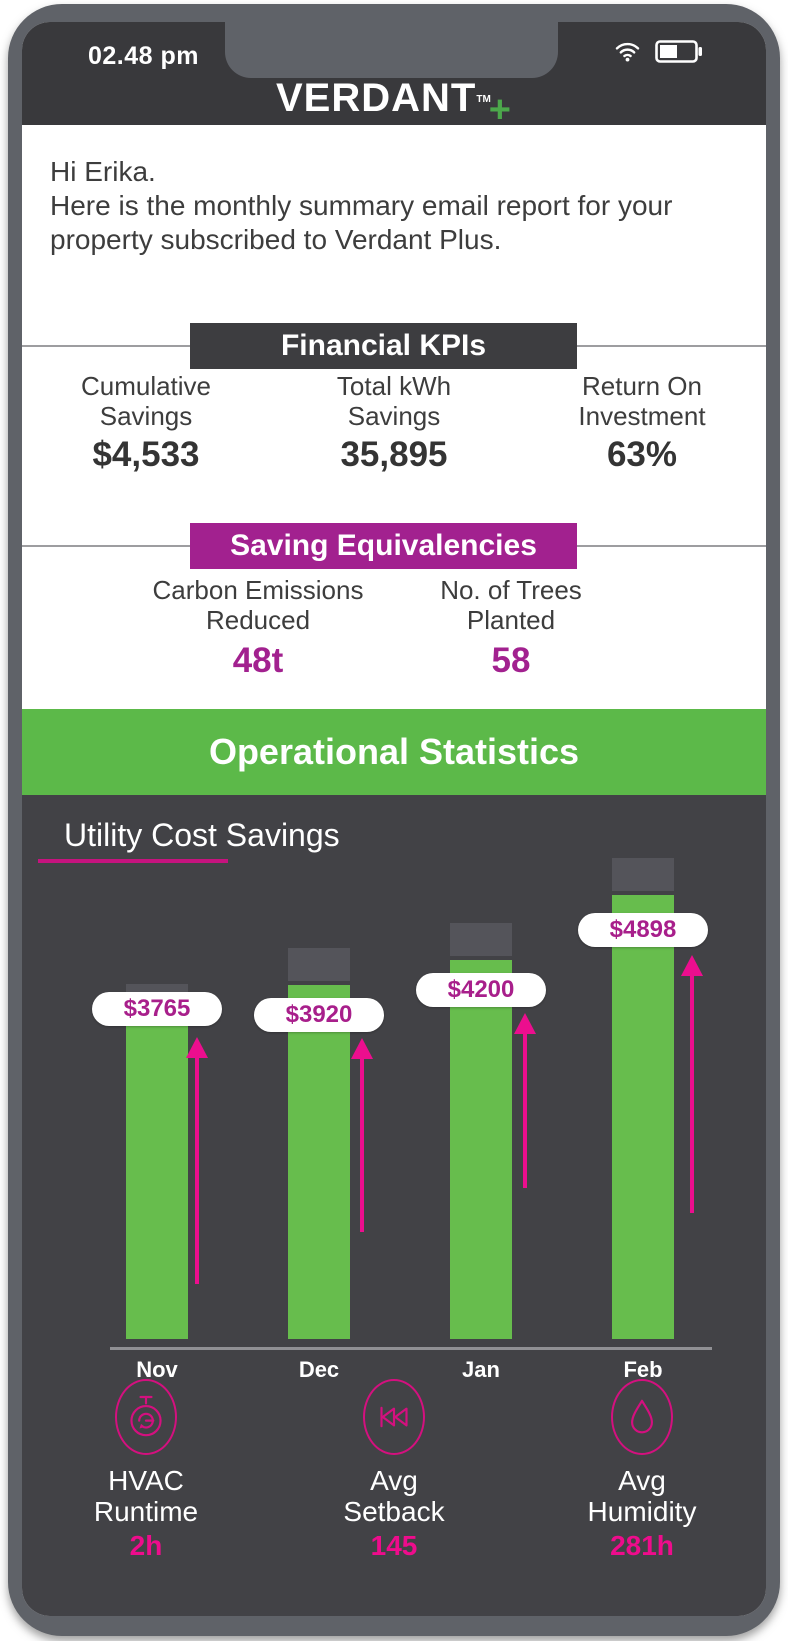 The image size is (788, 1641). What do you see at coordinates (146, 1480) in the screenshot?
I see `stat-label-line: HVAC` at bounding box center [146, 1480].